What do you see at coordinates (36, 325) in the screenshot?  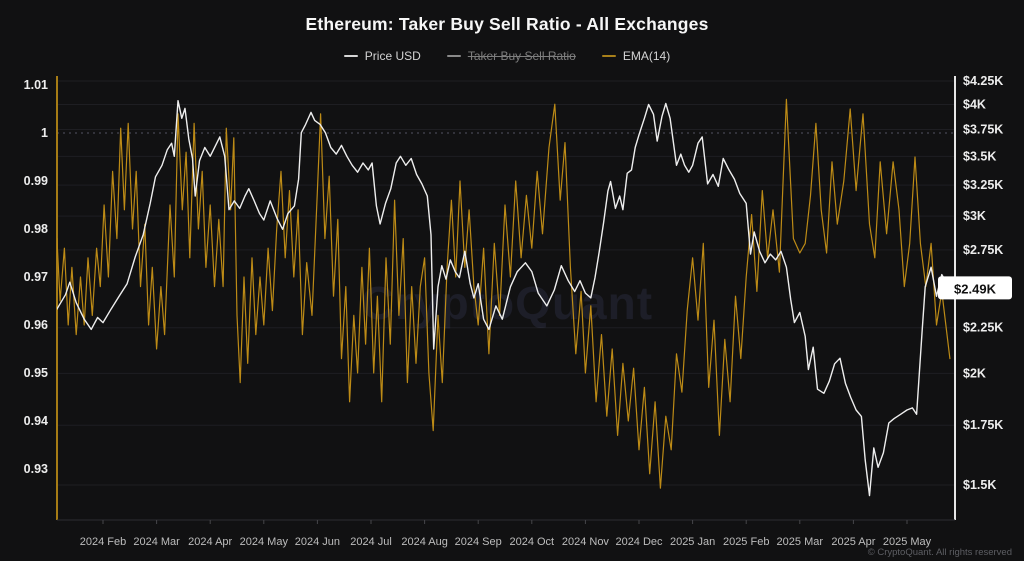 I see `left-axis-label: 0.96` at bounding box center [36, 325].